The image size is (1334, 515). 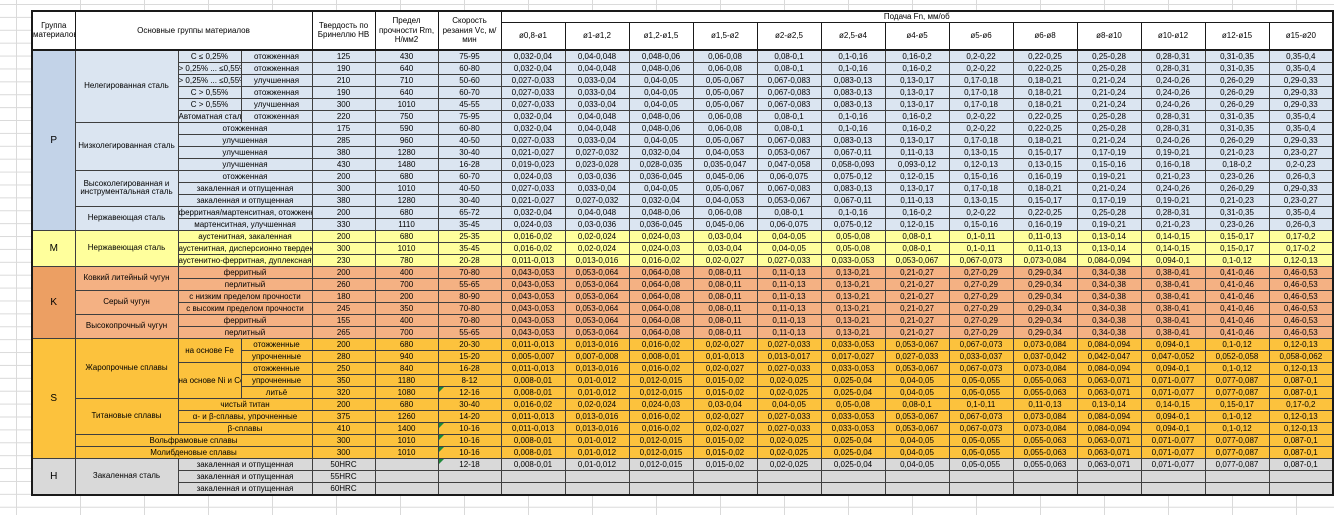 I want to click on hardness-cell: 180, so click(x=343, y=296).